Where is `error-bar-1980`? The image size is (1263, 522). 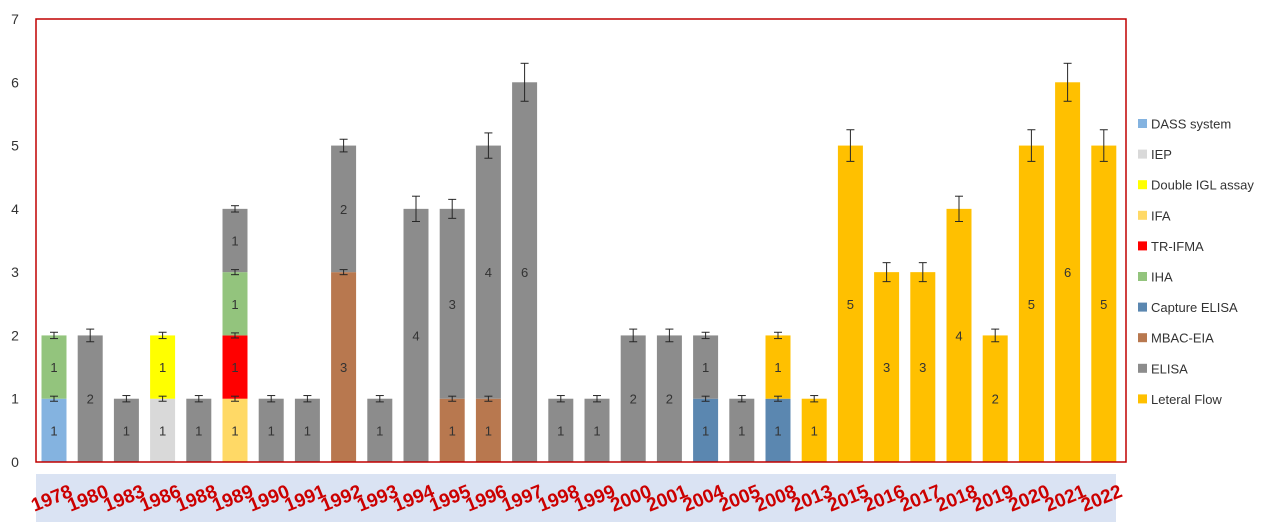 error-bar-1980 is located at coordinates (90, 335).